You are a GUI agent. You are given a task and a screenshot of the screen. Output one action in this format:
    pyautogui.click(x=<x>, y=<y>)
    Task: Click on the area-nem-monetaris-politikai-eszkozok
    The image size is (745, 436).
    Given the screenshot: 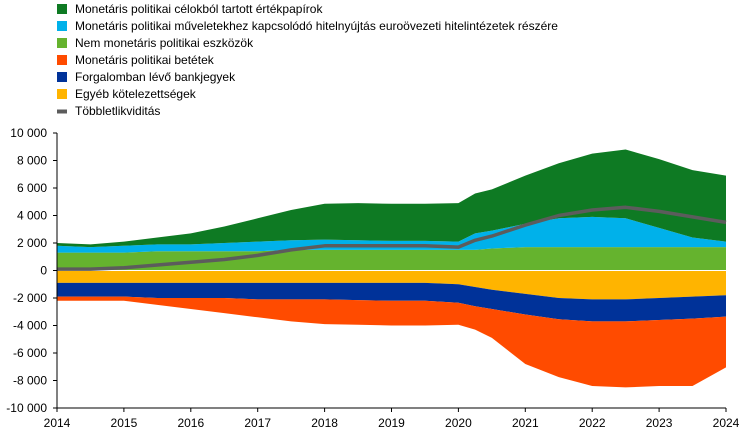 What is the action you would take?
    pyautogui.click(x=391, y=259)
    